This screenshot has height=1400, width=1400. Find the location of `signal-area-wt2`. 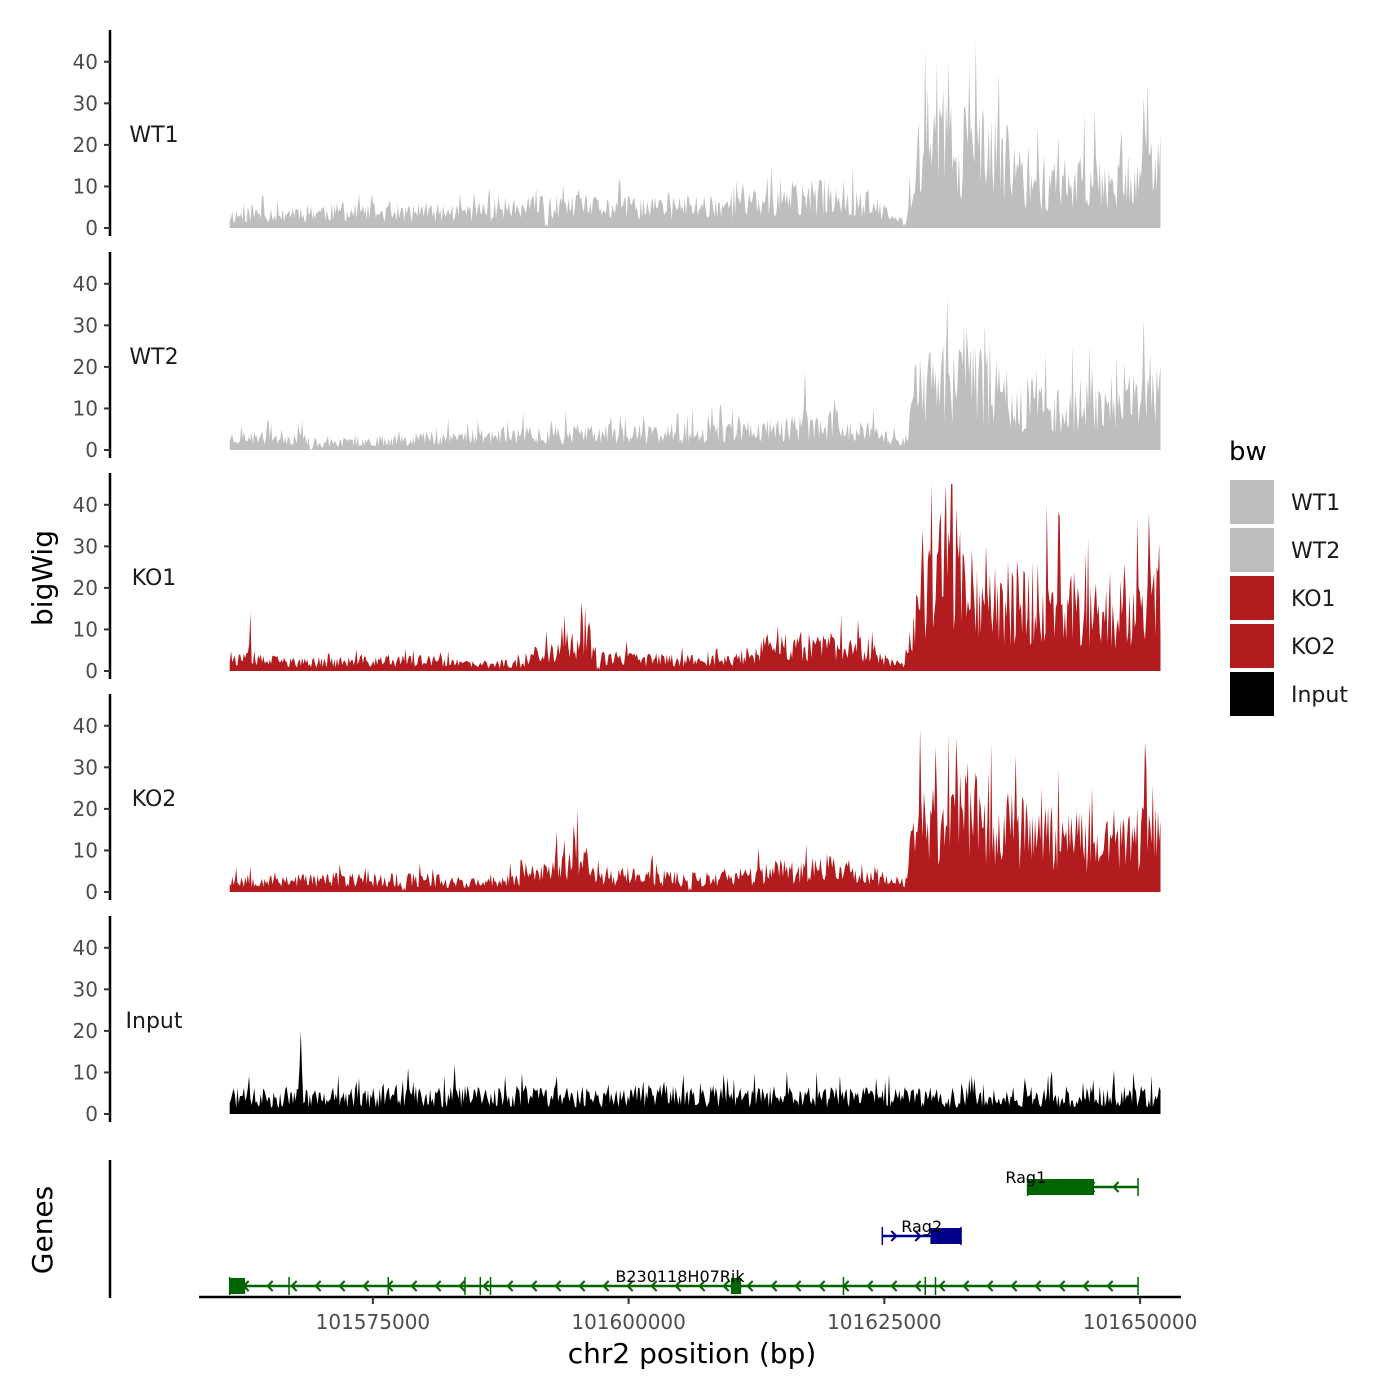

signal-area-wt2 is located at coordinates (695, 373).